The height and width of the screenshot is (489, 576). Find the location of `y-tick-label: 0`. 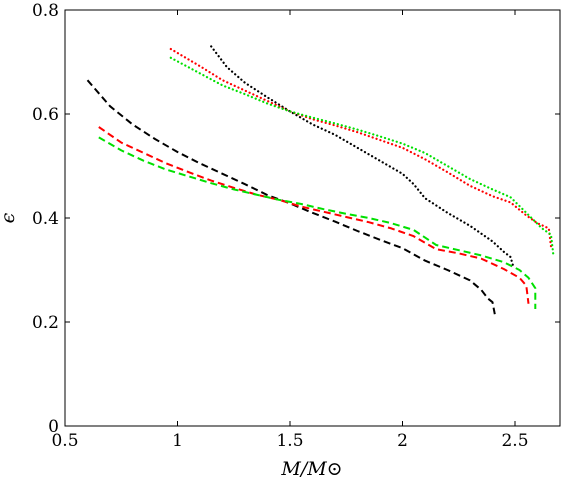

y-tick-label: 0 is located at coordinates (53, 427).